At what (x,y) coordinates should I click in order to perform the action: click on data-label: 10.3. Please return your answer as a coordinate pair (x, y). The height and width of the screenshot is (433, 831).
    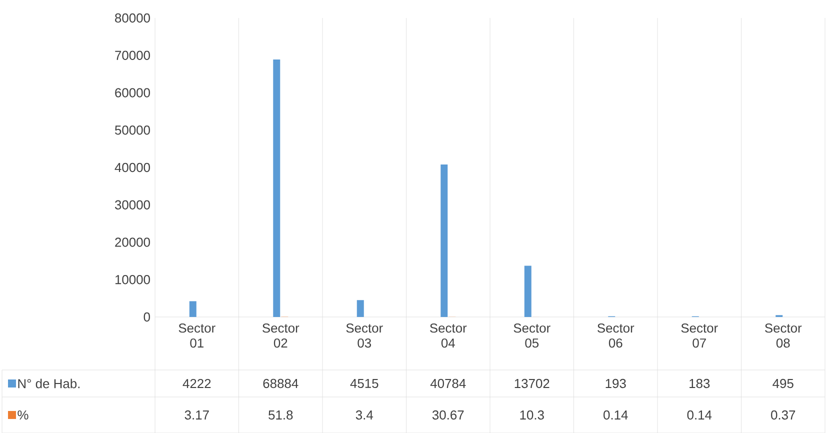
    Looking at the image, I should click on (532, 415).